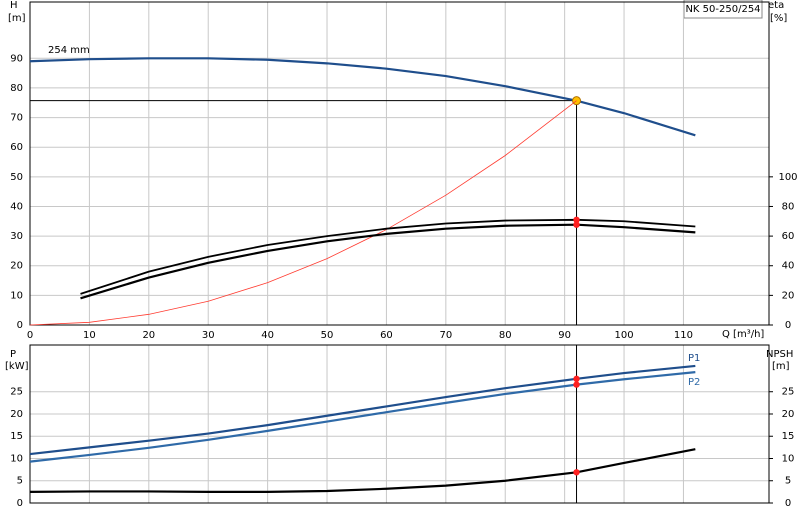 The height and width of the screenshot is (520, 800). Describe the element at coordinates (564, 335) in the screenshot. I see `x-tick-label: 90` at that location.